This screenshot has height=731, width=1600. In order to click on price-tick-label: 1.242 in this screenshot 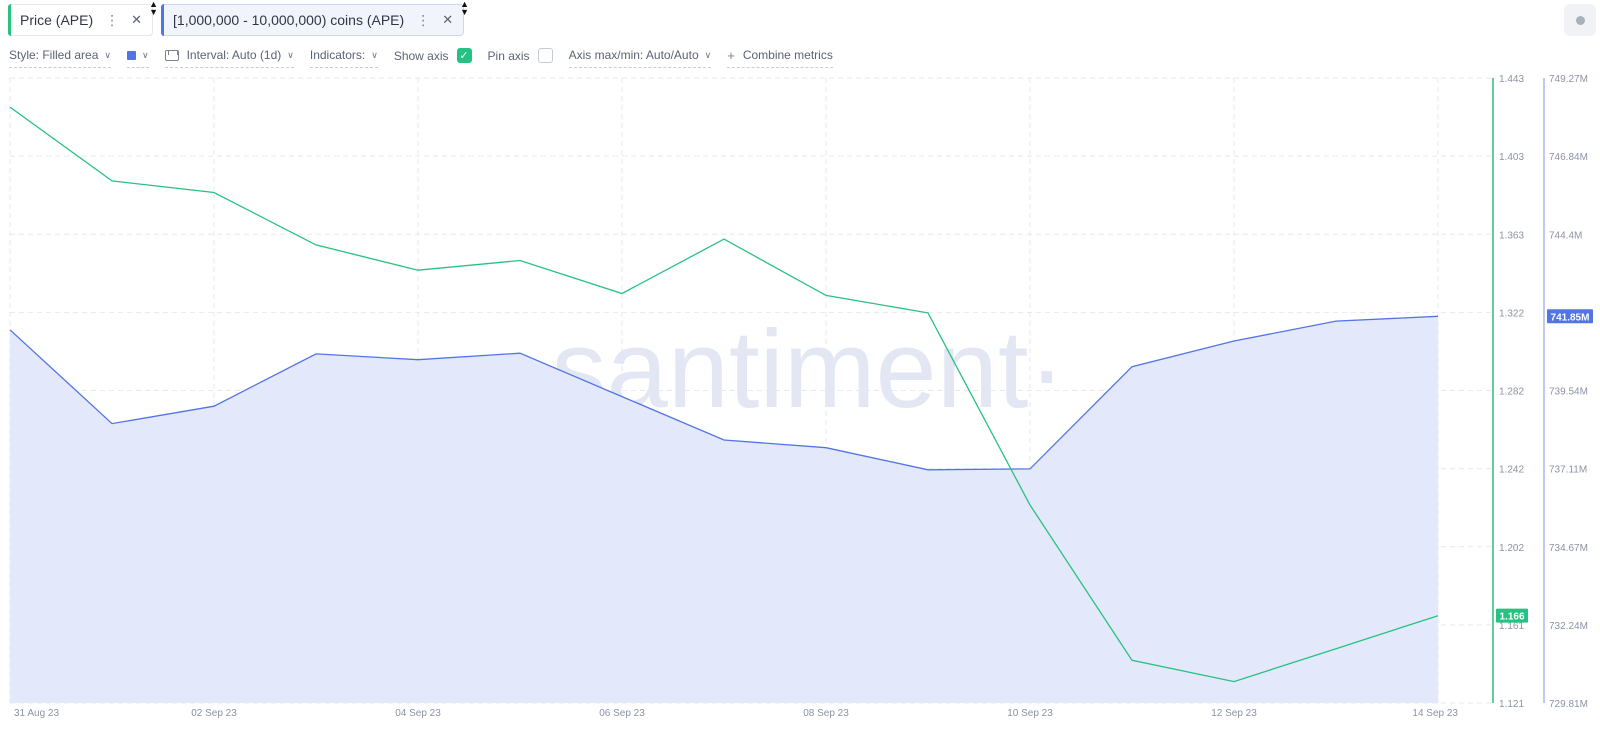, I will do `click(1511, 470)`.